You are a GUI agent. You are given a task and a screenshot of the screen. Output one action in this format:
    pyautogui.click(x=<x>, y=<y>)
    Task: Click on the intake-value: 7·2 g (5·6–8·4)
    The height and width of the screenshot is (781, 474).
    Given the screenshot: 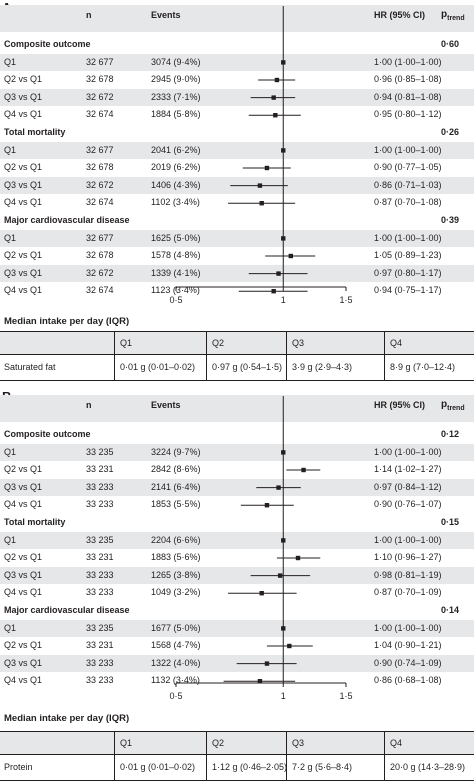 What is the action you would take?
    pyautogui.click(x=322, y=767)
    